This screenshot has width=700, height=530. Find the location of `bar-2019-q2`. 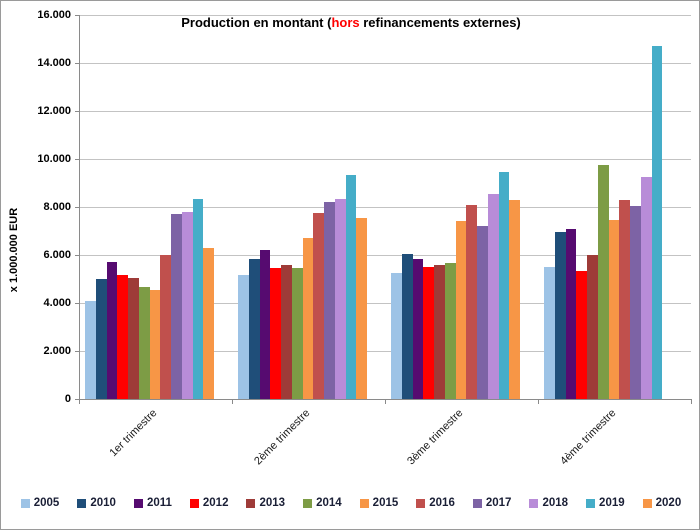

bar-2019-q2 is located at coordinates (351, 286).